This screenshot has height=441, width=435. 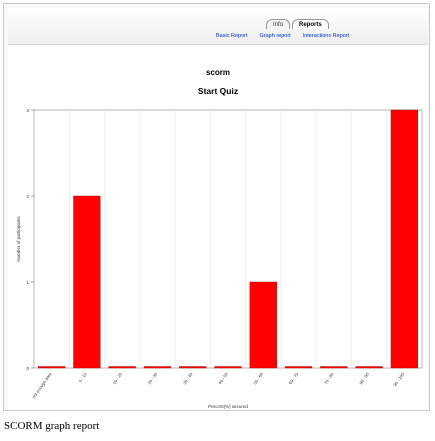 I want to click on x-tick-label: 90 - 100, so click(x=398, y=379).